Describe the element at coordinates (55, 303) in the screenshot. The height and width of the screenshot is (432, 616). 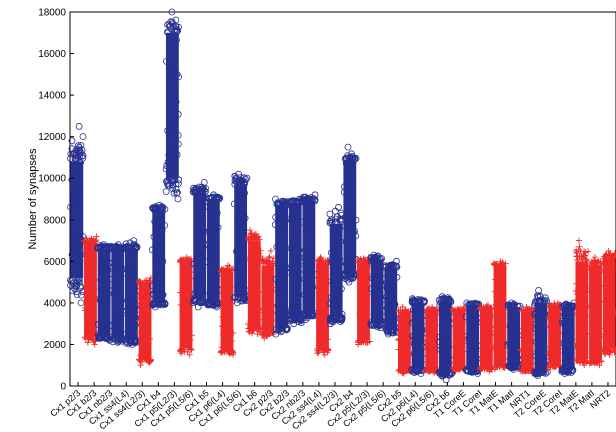
I see `y-tick-label: 4000` at that location.